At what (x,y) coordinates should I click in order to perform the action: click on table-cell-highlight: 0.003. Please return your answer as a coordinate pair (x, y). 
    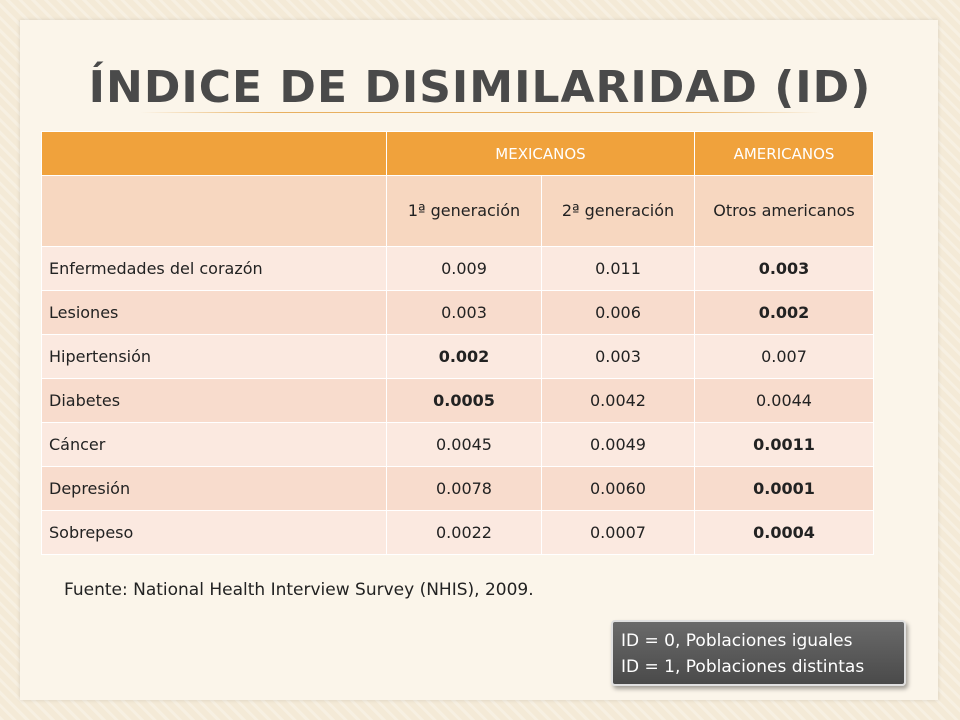
    Looking at the image, I should click on (784, 268).